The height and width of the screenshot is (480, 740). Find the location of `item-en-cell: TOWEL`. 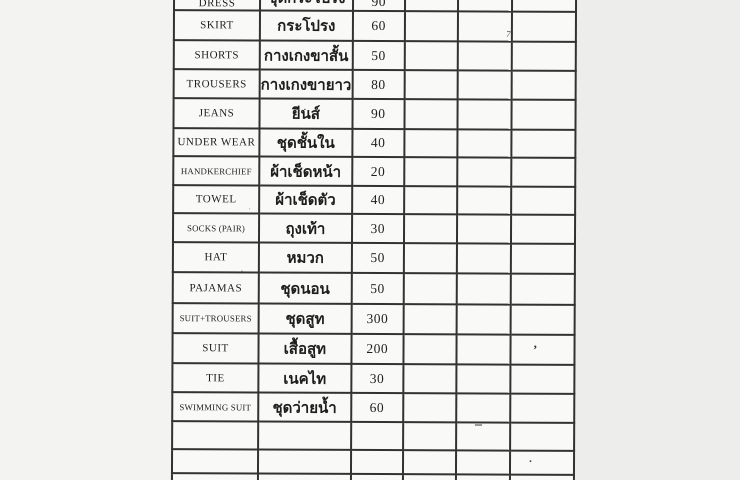

item-en-cell: TOWEL is located at coordinates (216, 199).